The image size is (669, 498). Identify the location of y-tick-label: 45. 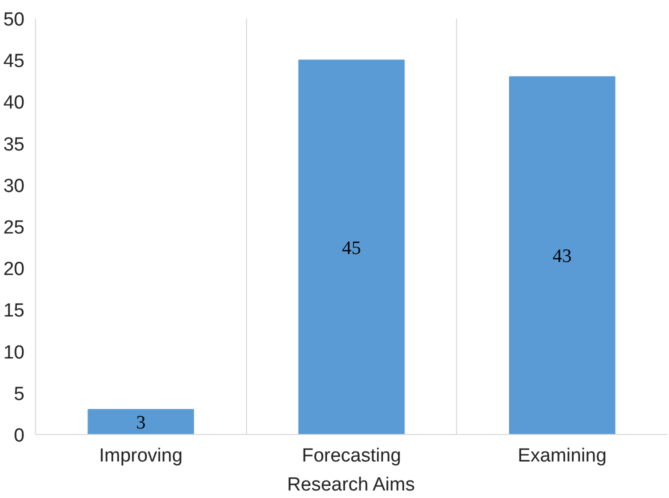
(14, 61).